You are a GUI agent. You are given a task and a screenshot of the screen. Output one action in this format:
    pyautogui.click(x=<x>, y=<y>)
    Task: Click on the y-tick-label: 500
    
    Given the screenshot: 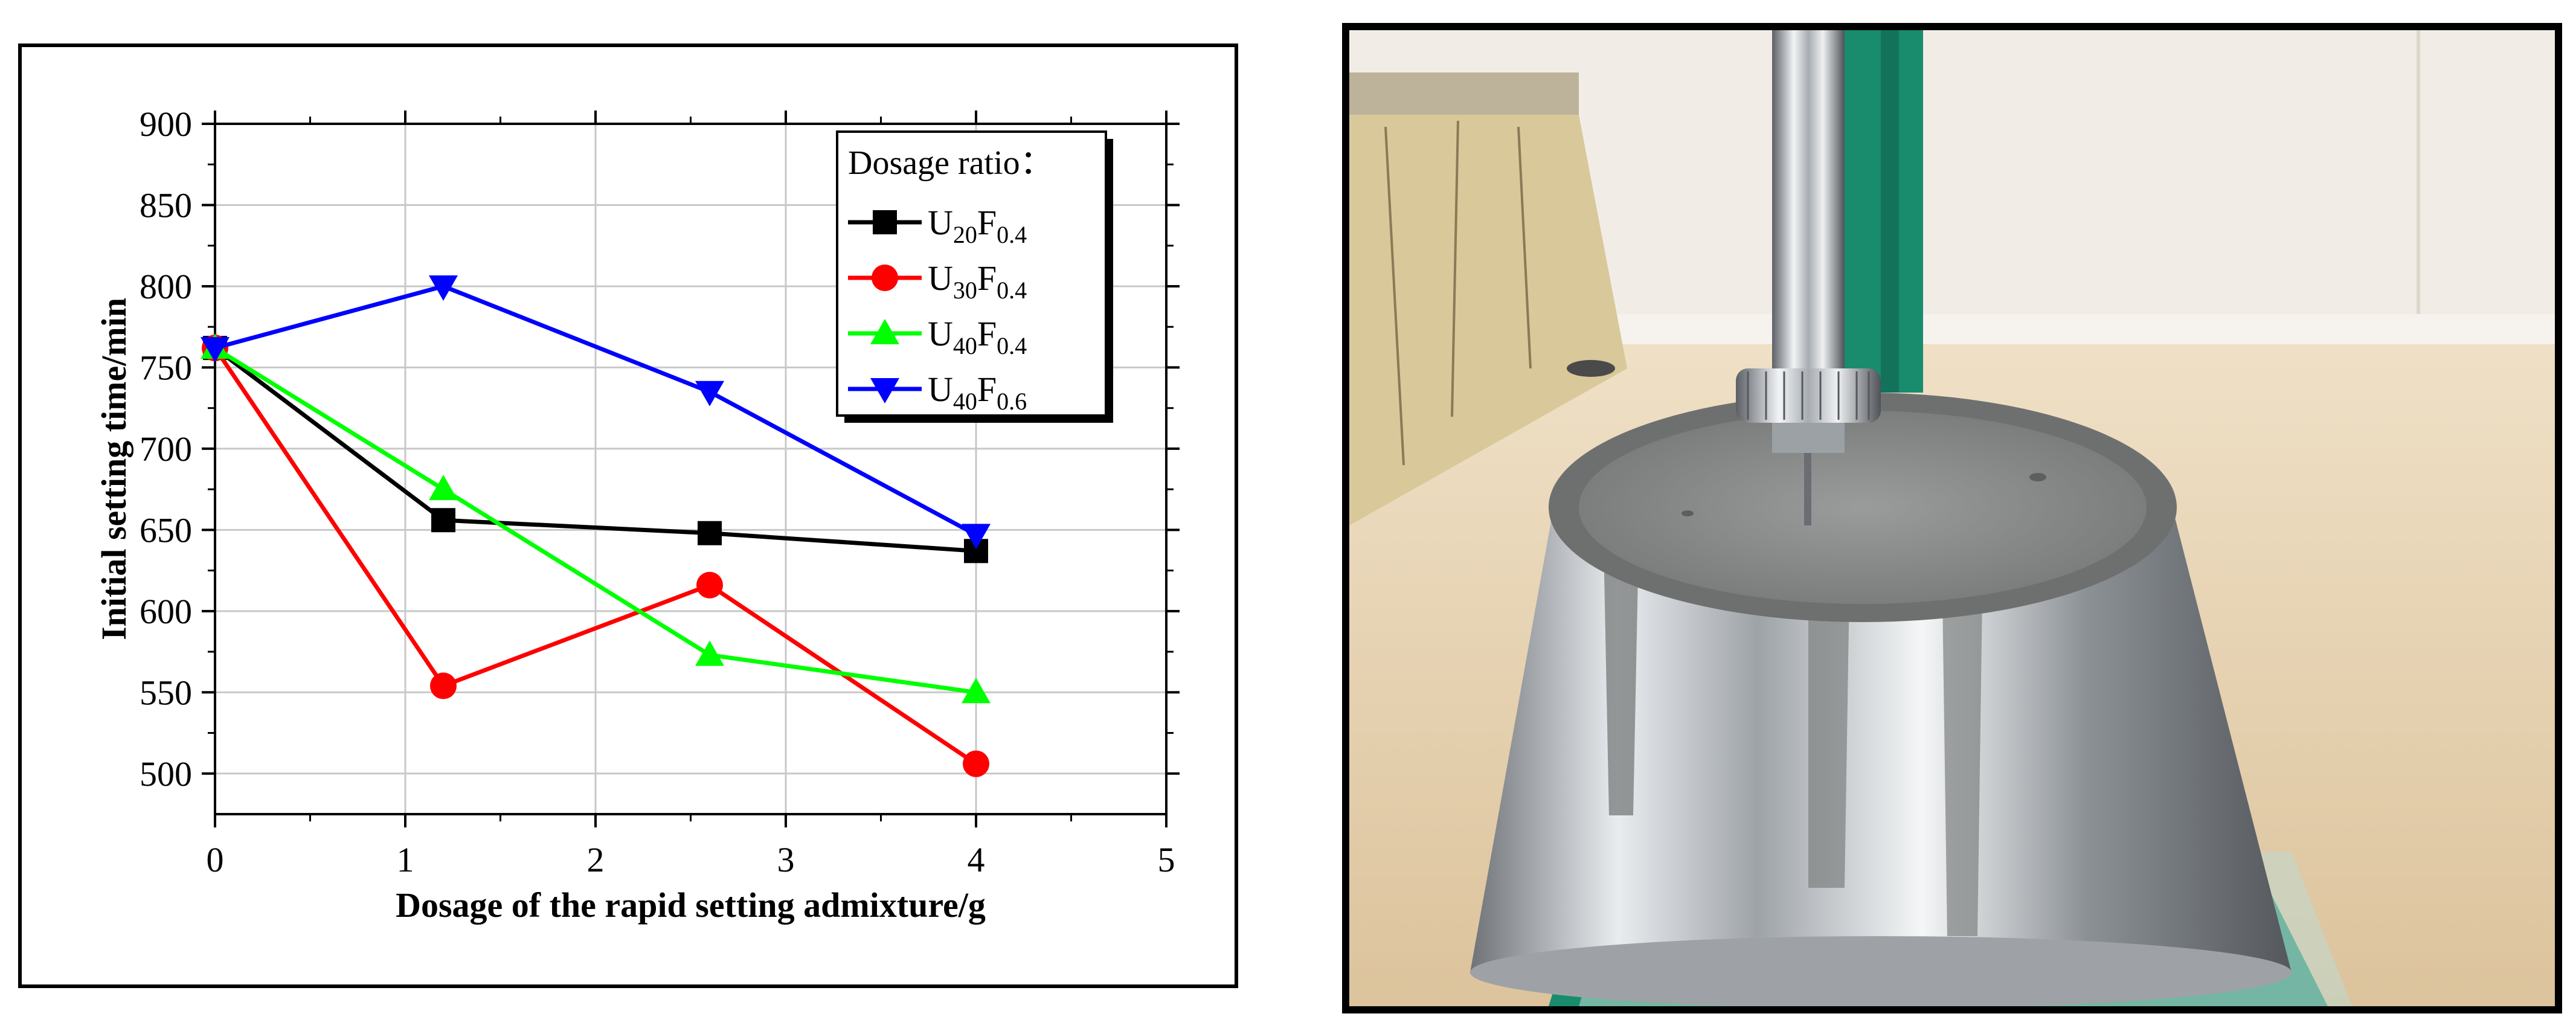 What is the action you would take?
    pyautogui.click(x=166, y=774)
    